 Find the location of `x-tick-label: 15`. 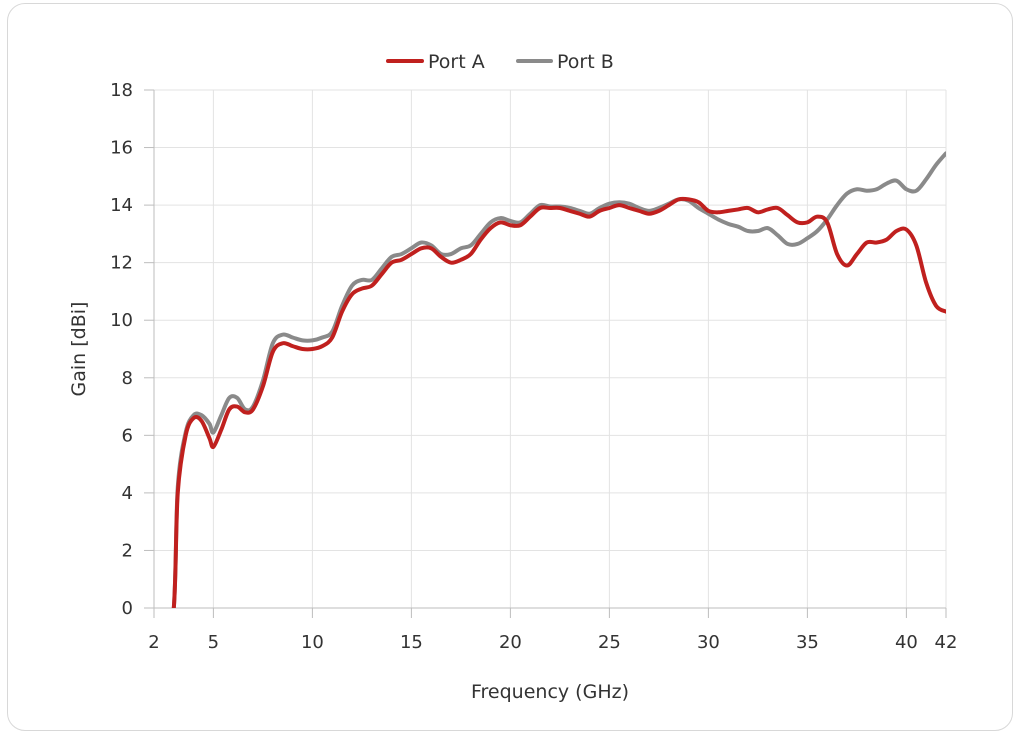

x-tick-label: 15 is located at coordinates (411, 642).